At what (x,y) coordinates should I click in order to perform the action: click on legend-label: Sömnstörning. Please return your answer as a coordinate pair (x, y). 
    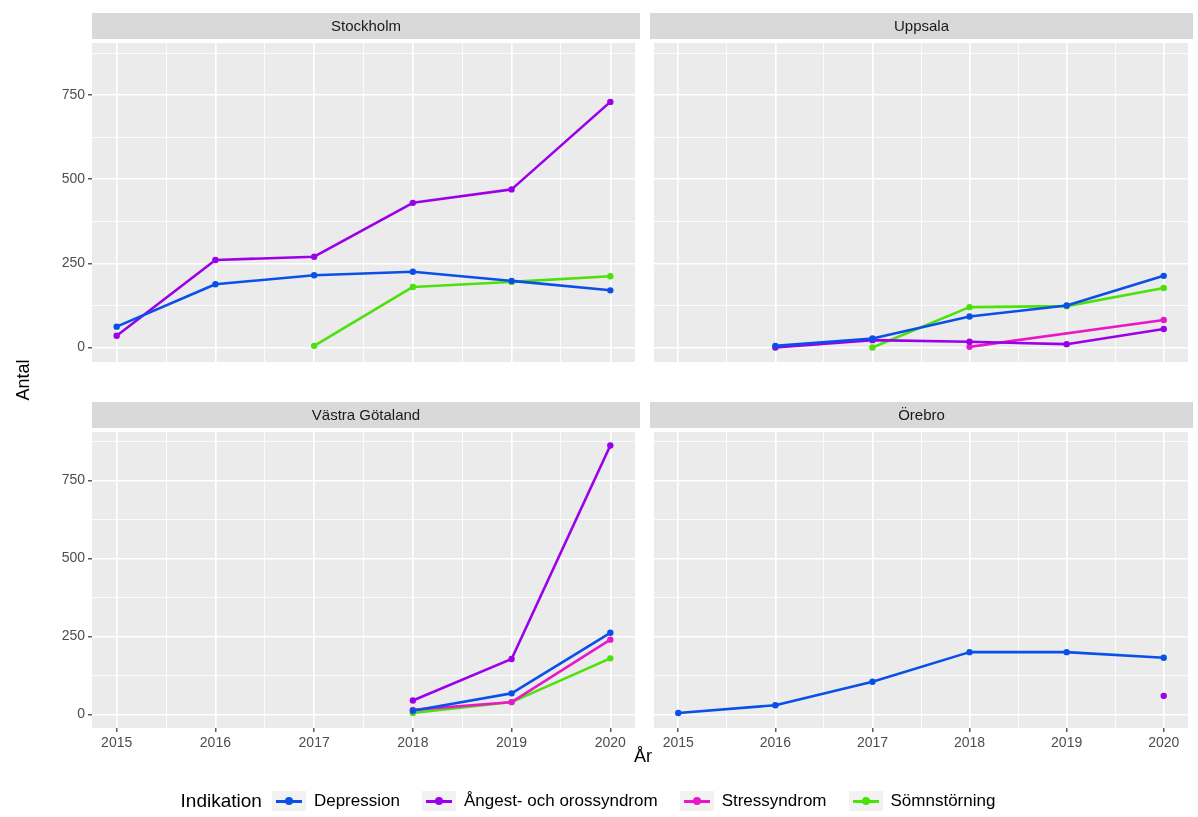
    Looking at the image, I should click on (943, 801).